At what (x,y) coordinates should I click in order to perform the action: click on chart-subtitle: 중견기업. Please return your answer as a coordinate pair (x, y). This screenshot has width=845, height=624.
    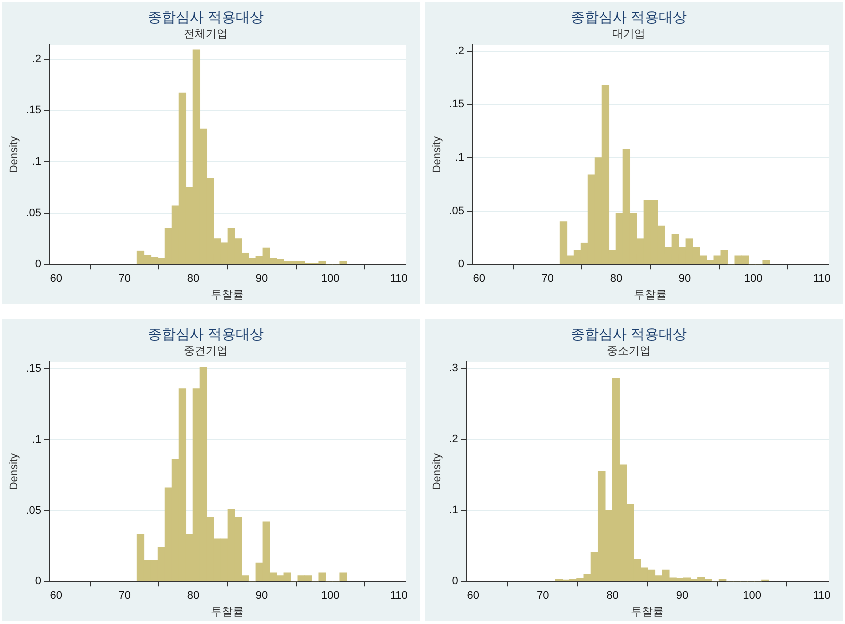
    Looking at the image, I should click on (206, 351).